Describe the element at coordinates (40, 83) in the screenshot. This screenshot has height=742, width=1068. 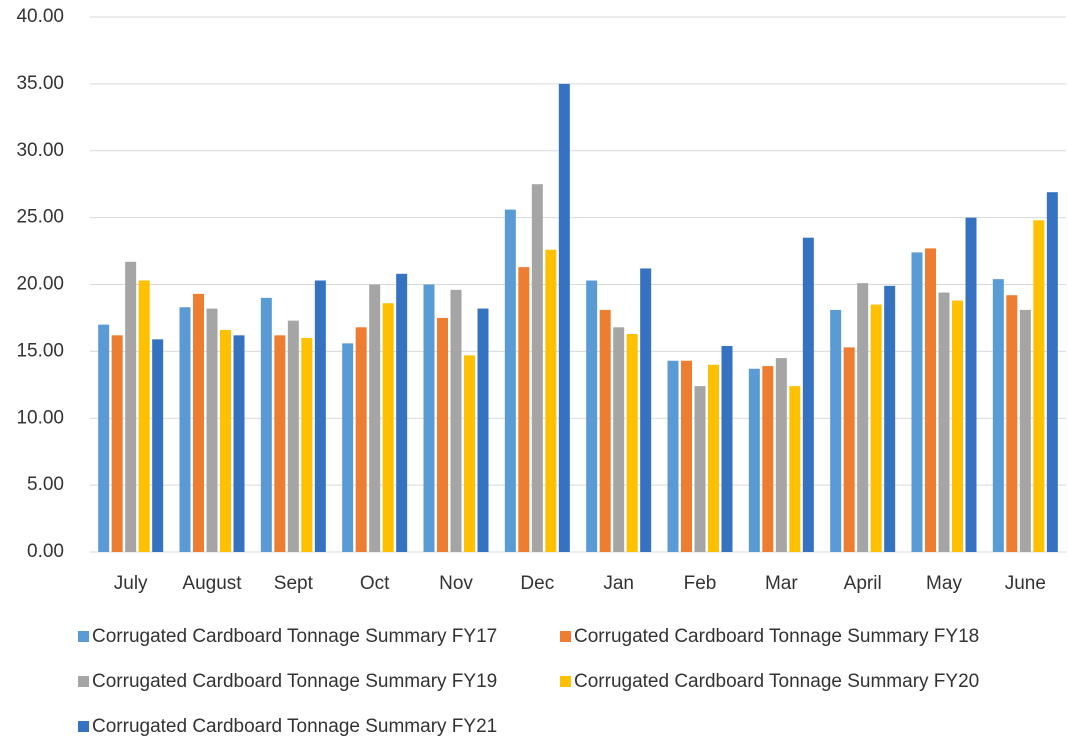
I see `y-tick-label: 35.00` at that location.